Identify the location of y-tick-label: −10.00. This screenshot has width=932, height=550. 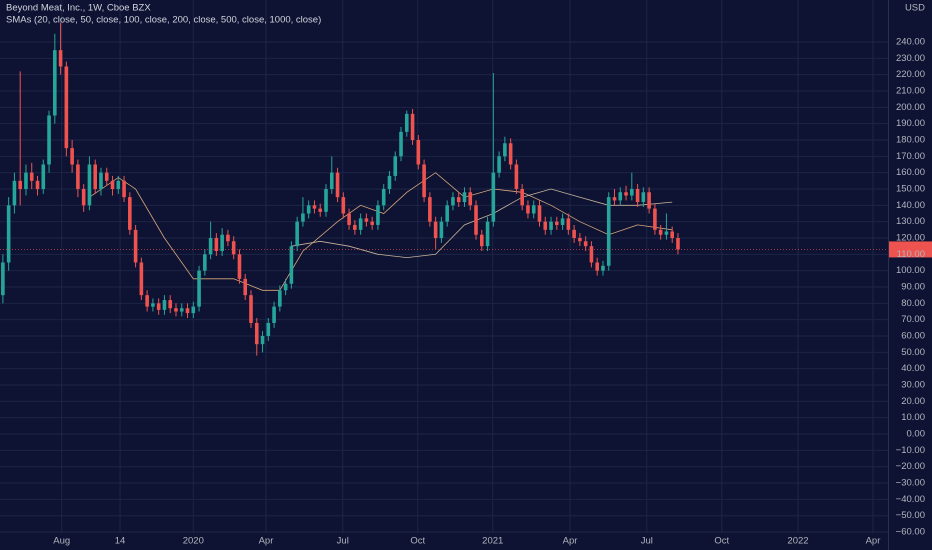
(910, 450).